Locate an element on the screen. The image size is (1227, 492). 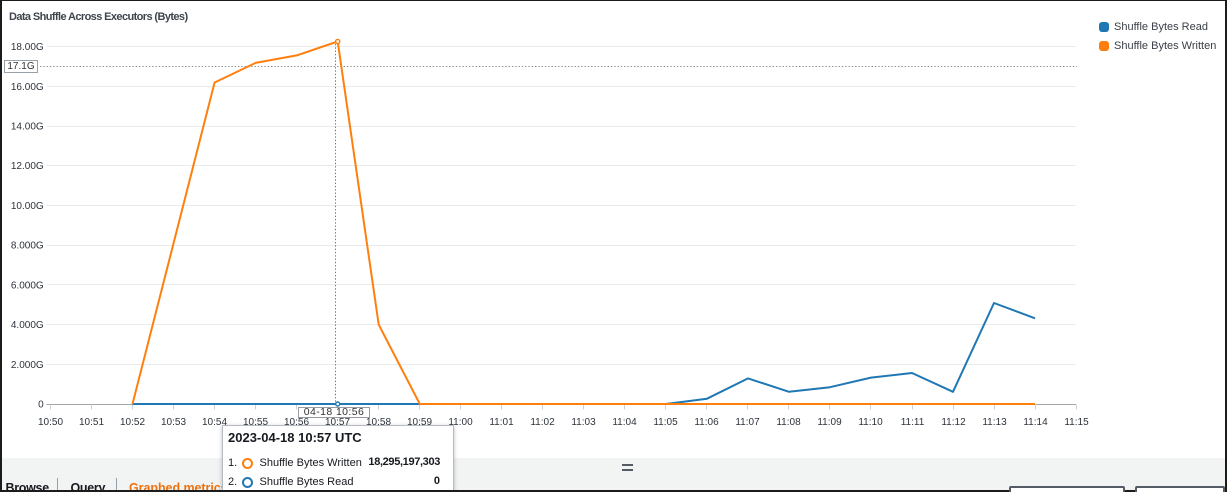
svg-text: 11:13 is located at coordinates (994, 422).